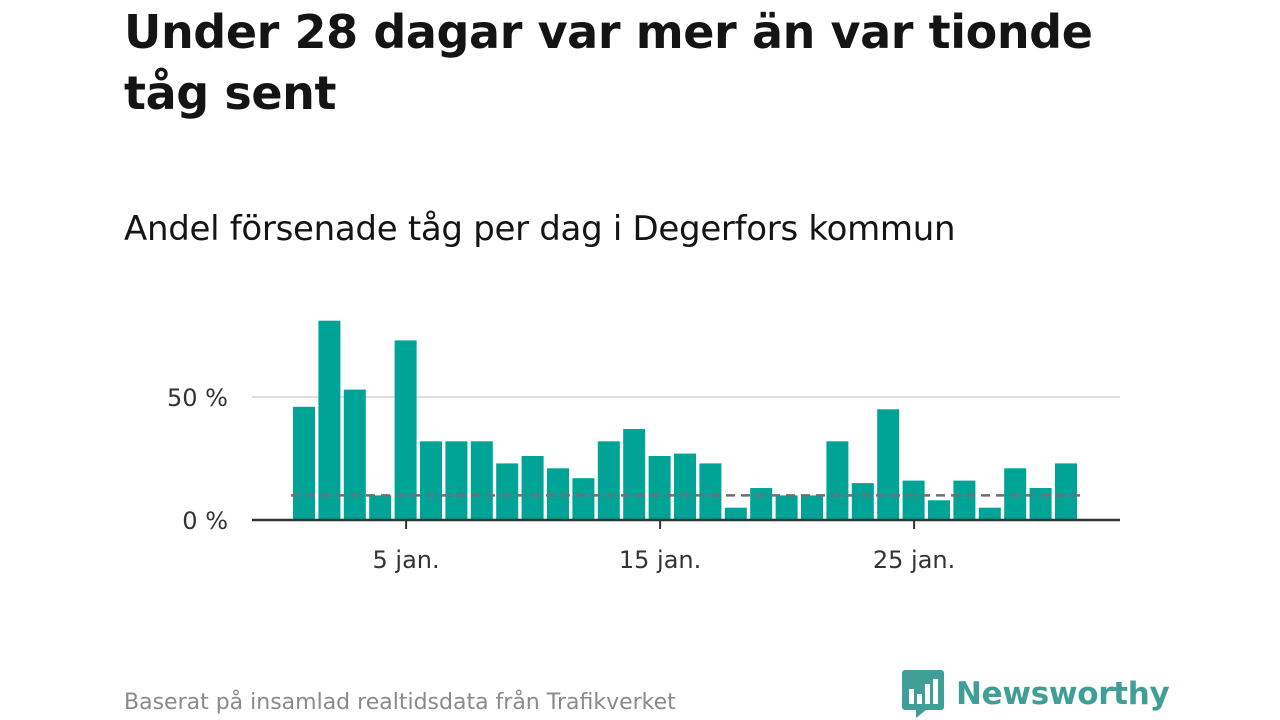 The image size is (1280, 720). I want to click on x-tick-label: 25 jan., so click(914, 560).